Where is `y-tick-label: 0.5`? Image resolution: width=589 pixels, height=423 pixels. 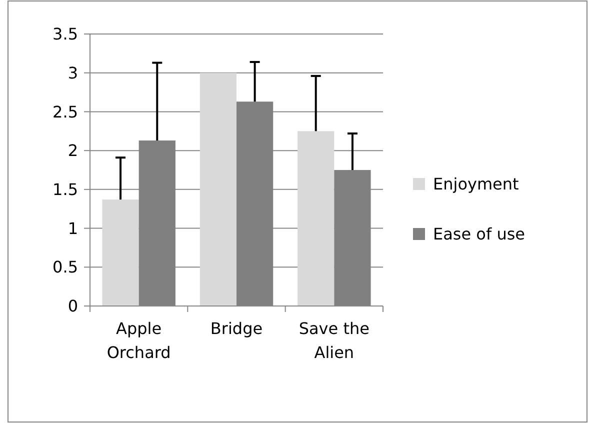
y-tick-label: 0.5 is located at coordinates (65, 267).